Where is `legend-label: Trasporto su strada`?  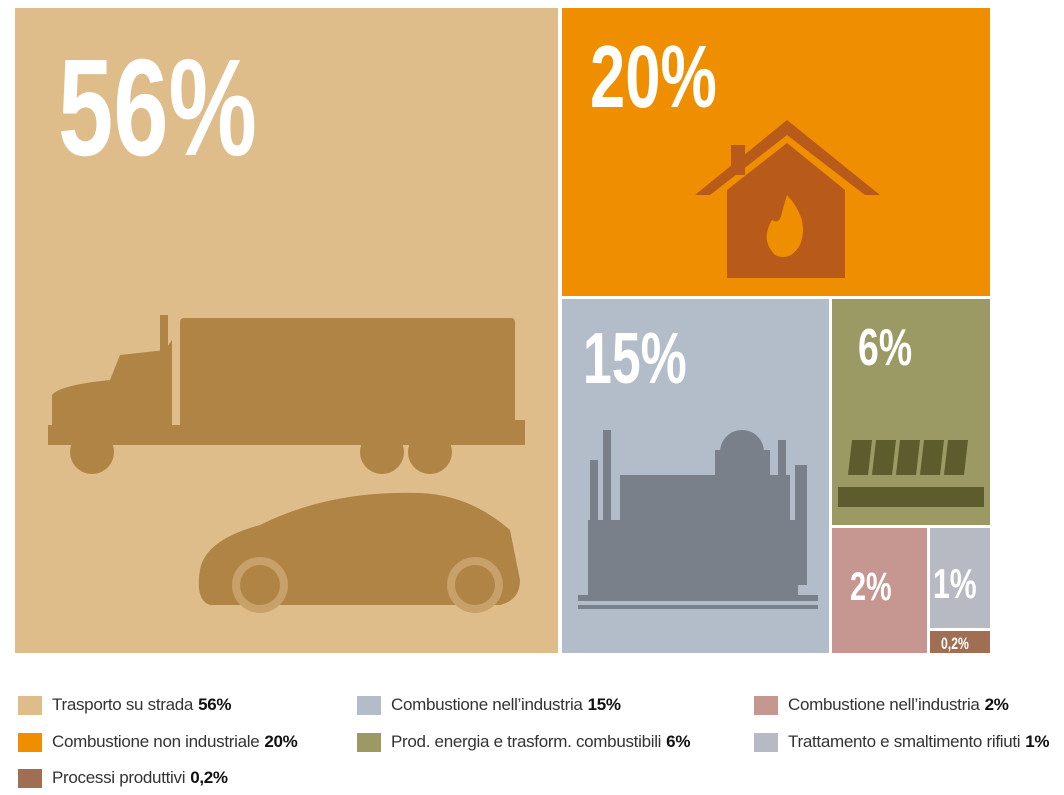 legend-label: Trasporto su strada is located at coordinates (123, 704).